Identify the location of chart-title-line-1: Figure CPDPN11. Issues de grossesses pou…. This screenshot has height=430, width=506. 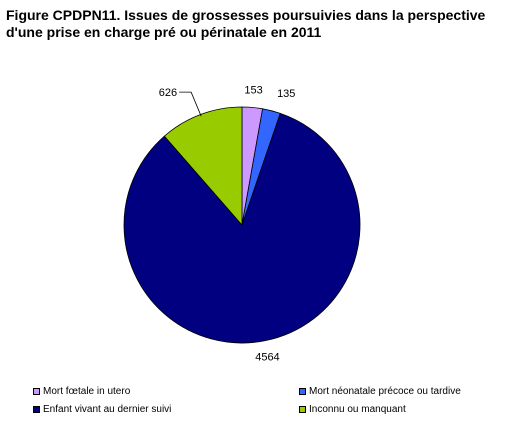
(246, 15).